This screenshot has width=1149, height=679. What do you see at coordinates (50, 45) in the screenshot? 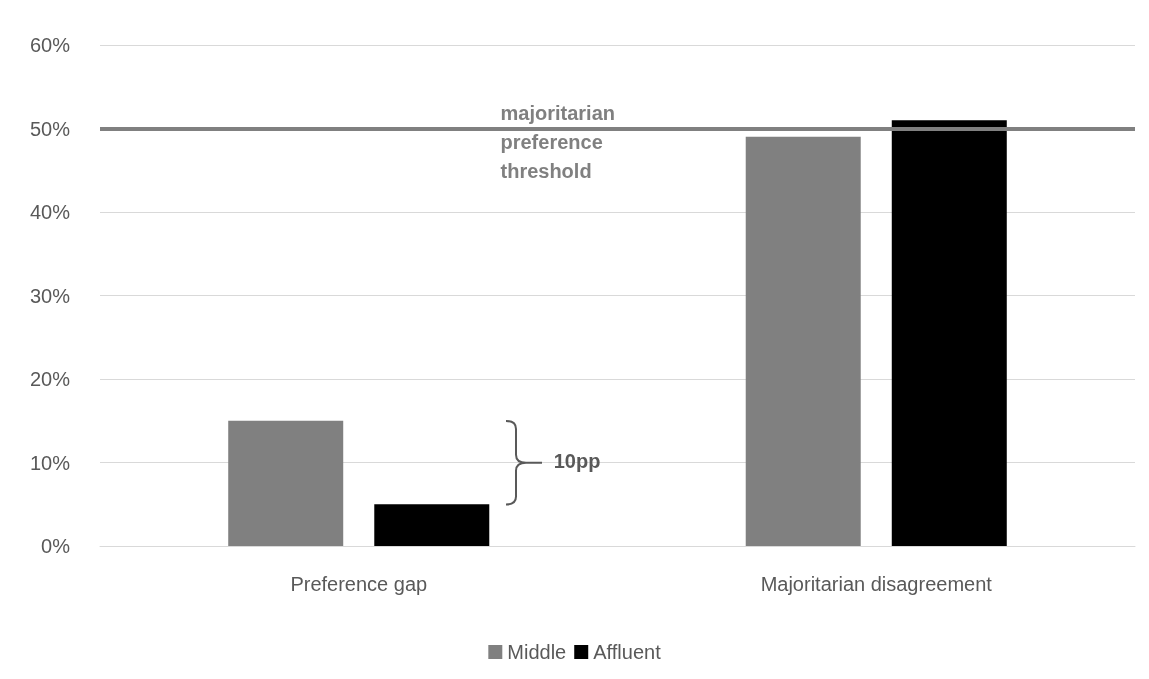
I see `y-tick-label: 60%` at bounding box center [50, 45].